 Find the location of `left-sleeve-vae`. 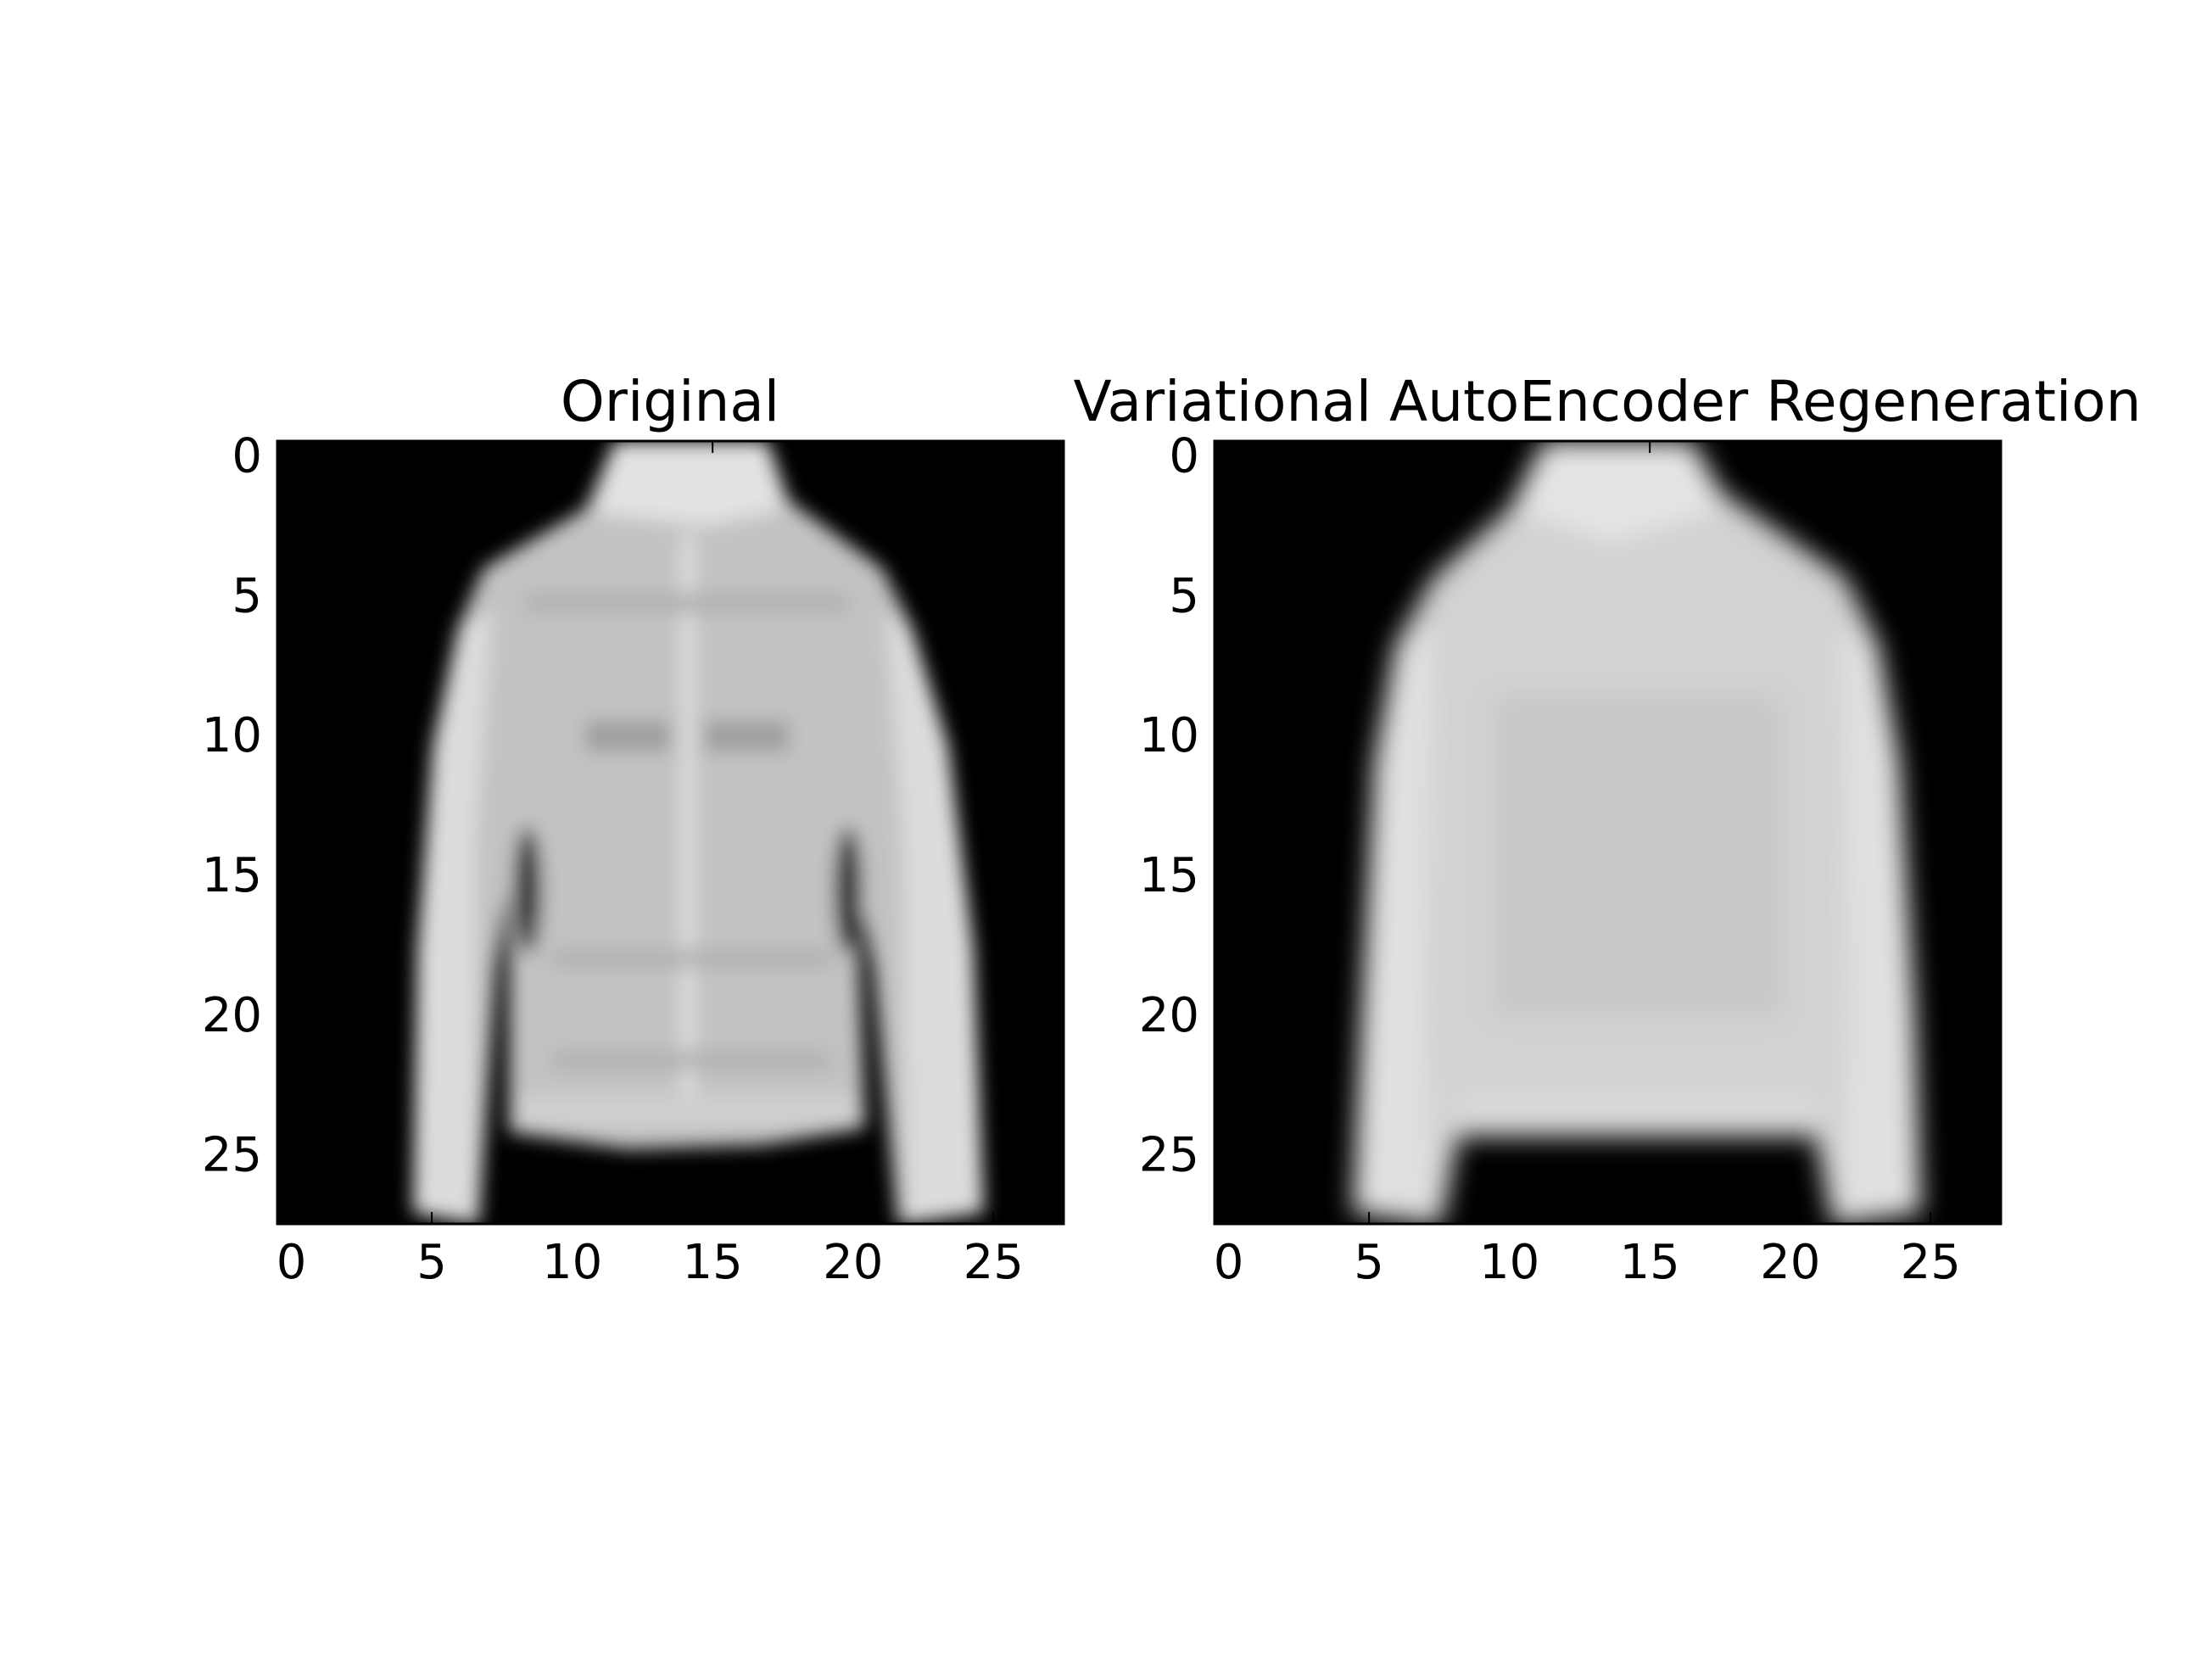

left-sleeve-vae is located at coordinates (1393, 926).